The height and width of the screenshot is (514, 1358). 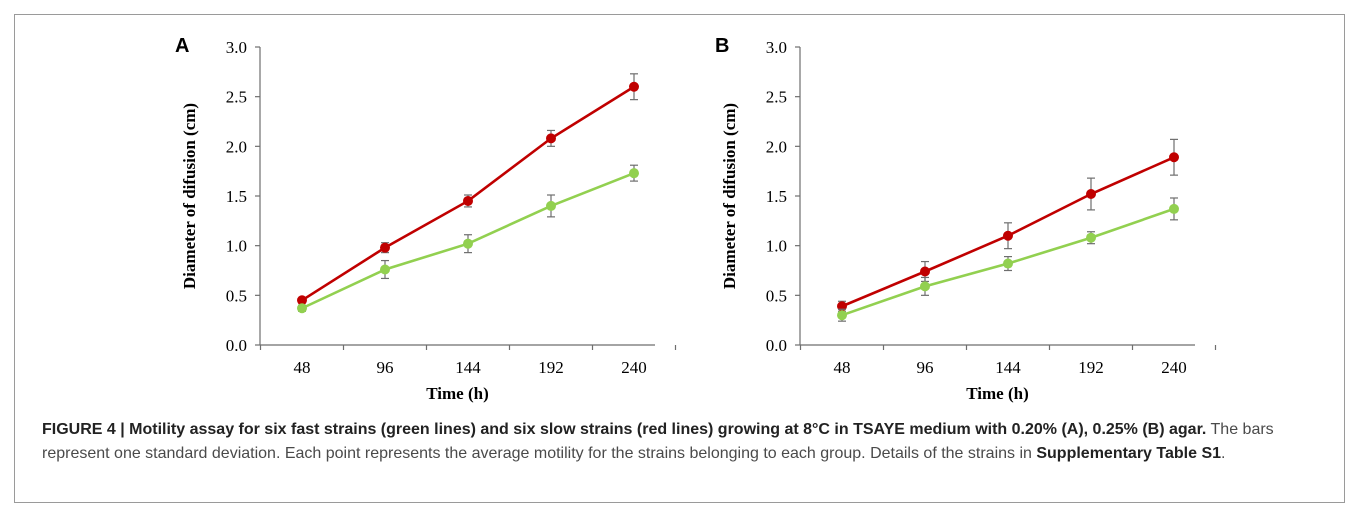 What do you see at coordinates (776, 345) in the screenshot?
I see `chart-b-y-tick-label: 0.0` at bounding box center [776, 345].